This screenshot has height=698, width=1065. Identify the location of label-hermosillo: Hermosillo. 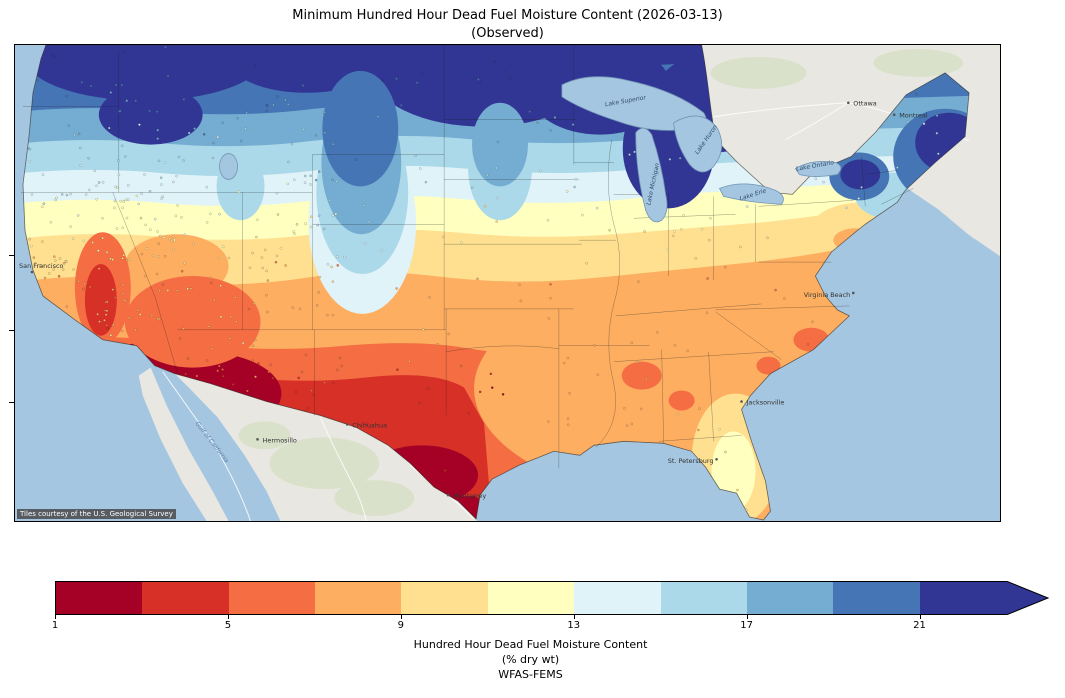
(279, 440).